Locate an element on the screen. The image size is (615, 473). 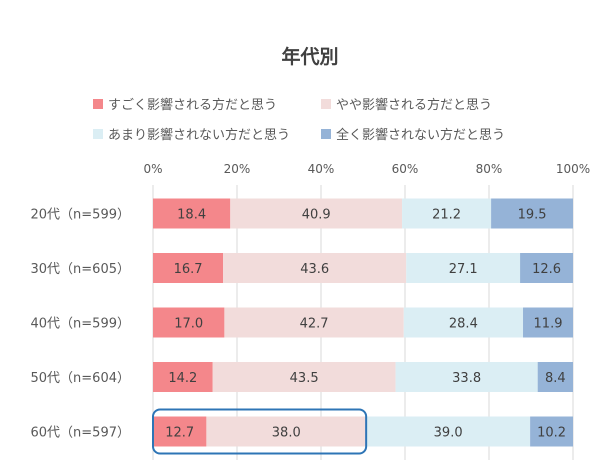
y-category-label: 40代（n=599） is located at coordinates (81, 324).